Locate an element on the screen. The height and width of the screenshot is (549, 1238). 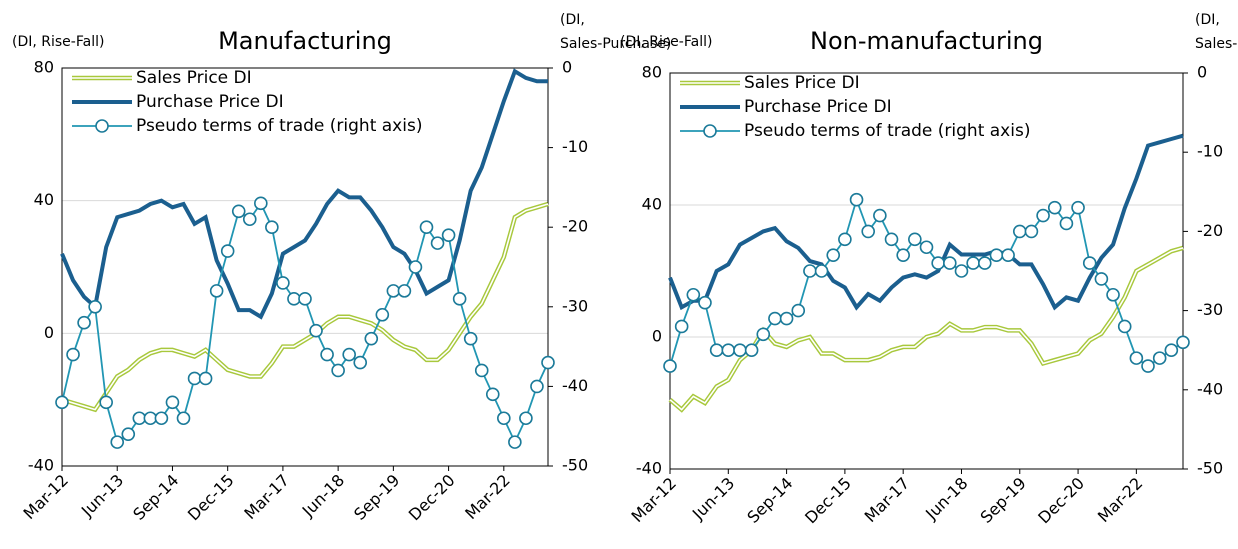
x-tick-label: Sep-14 is located at coordinates (769, 500).